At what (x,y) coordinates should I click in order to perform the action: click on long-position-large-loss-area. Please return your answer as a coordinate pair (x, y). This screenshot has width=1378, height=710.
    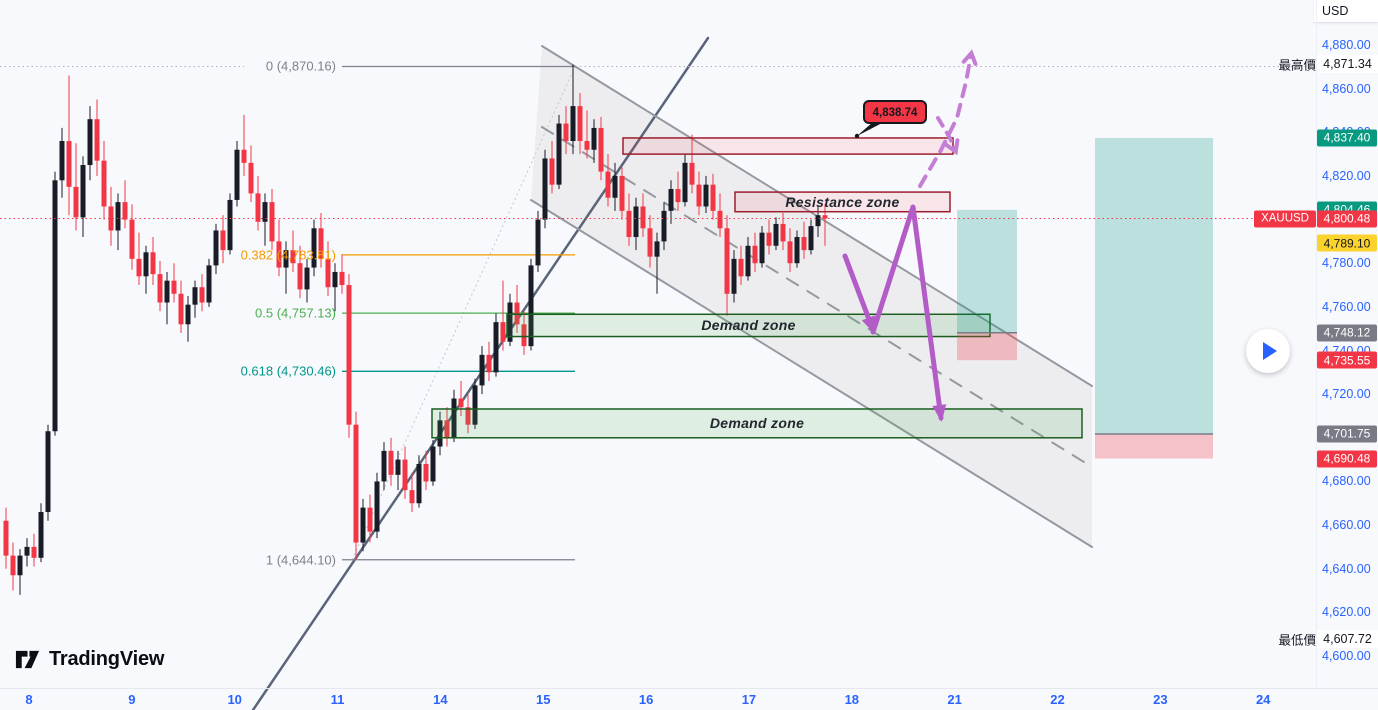
    Looking at the image, I should click on (1154, 446).